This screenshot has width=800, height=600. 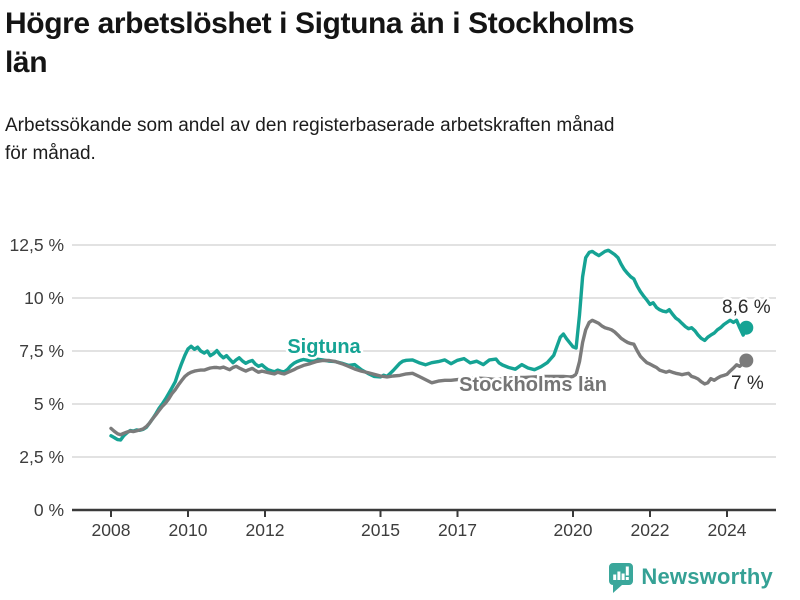 What do you see at coordinates (49, 404) in the screenshot?
I see `y-tick-label: 5 %` at bounding box center [49, 404].